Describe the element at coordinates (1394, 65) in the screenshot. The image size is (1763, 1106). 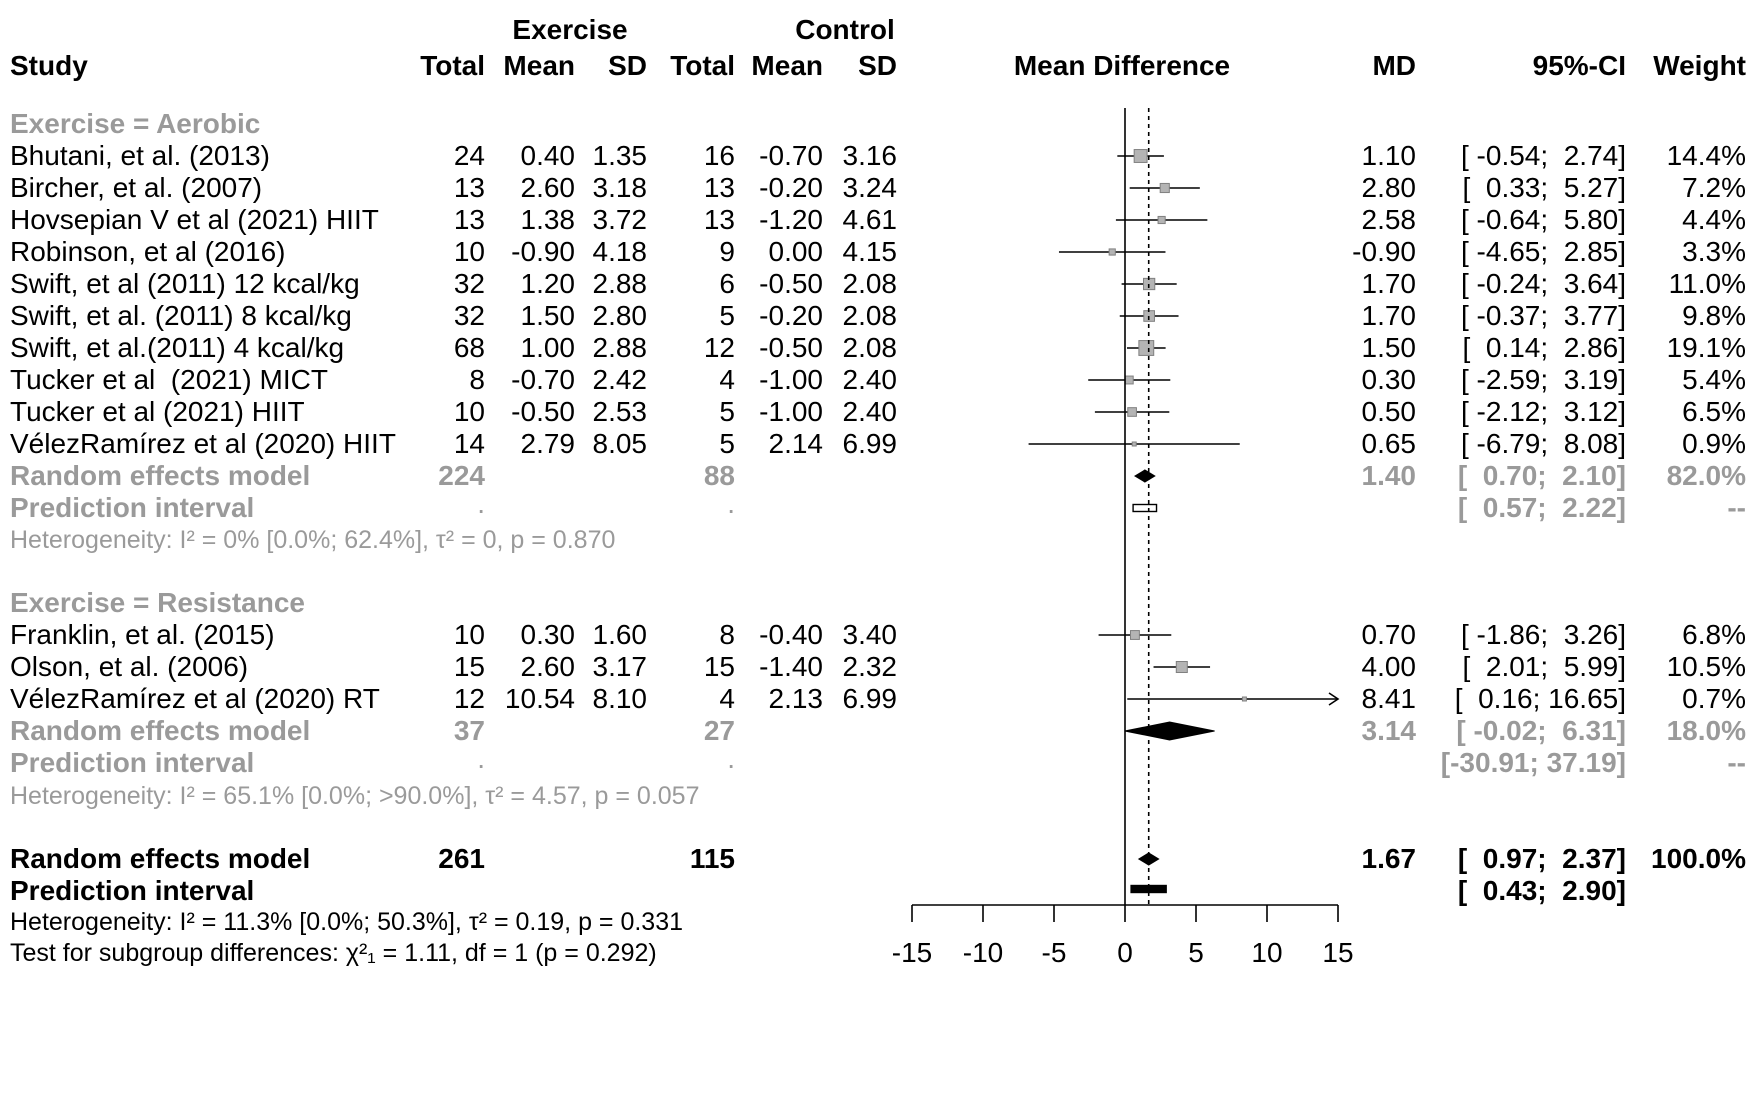
I see `col-md: MD` at that location.